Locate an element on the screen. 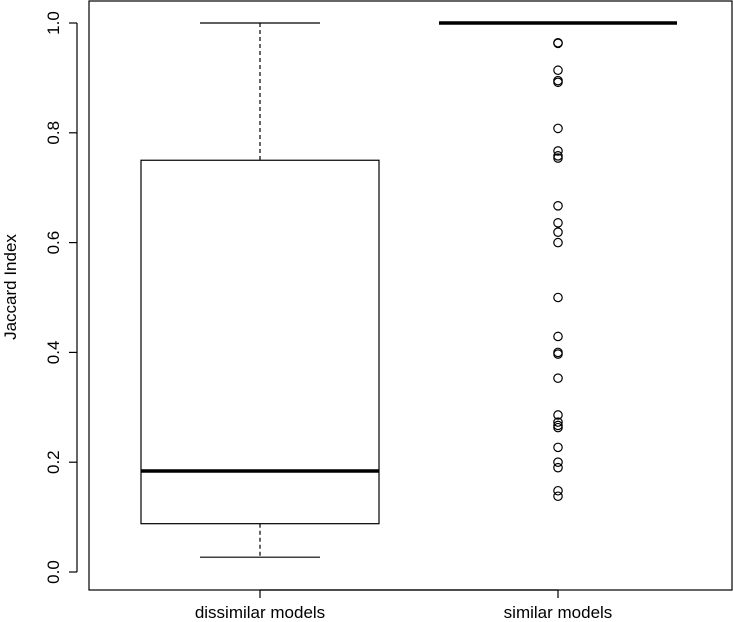  y-tick-label: 0.6 is located at coordinates (53, 243).